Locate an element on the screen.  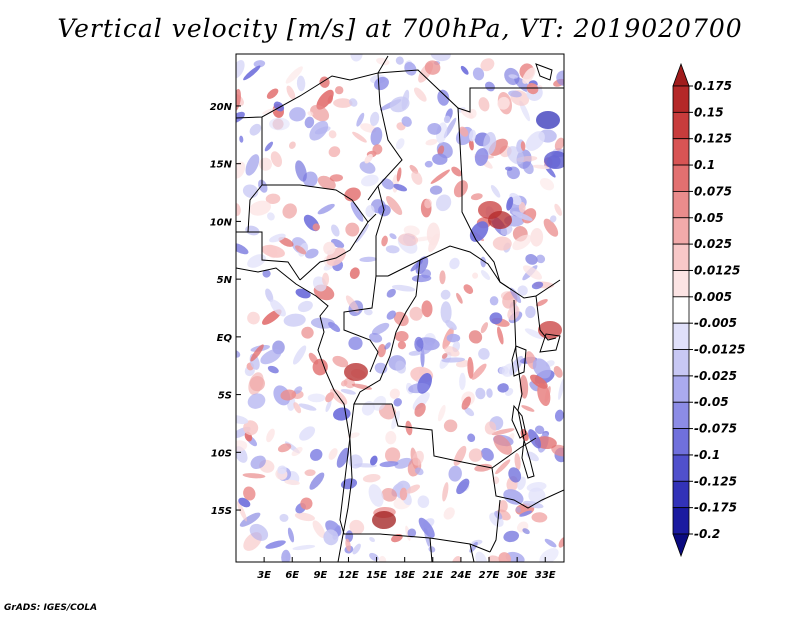
colorbar-label: -0.005 is located at coordinates (715, 323).